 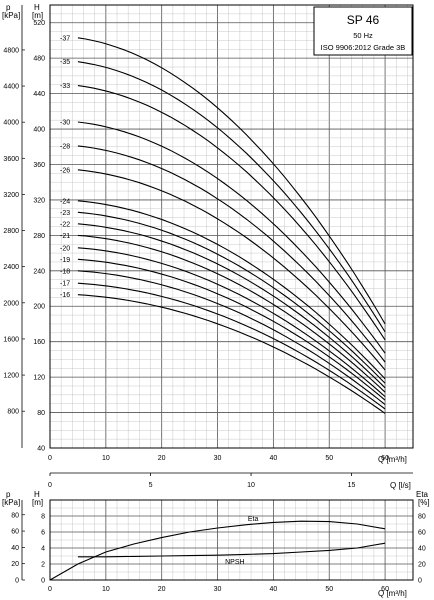 I want to click on pressure-unit-symbol: p, so click(x=8, y=7).